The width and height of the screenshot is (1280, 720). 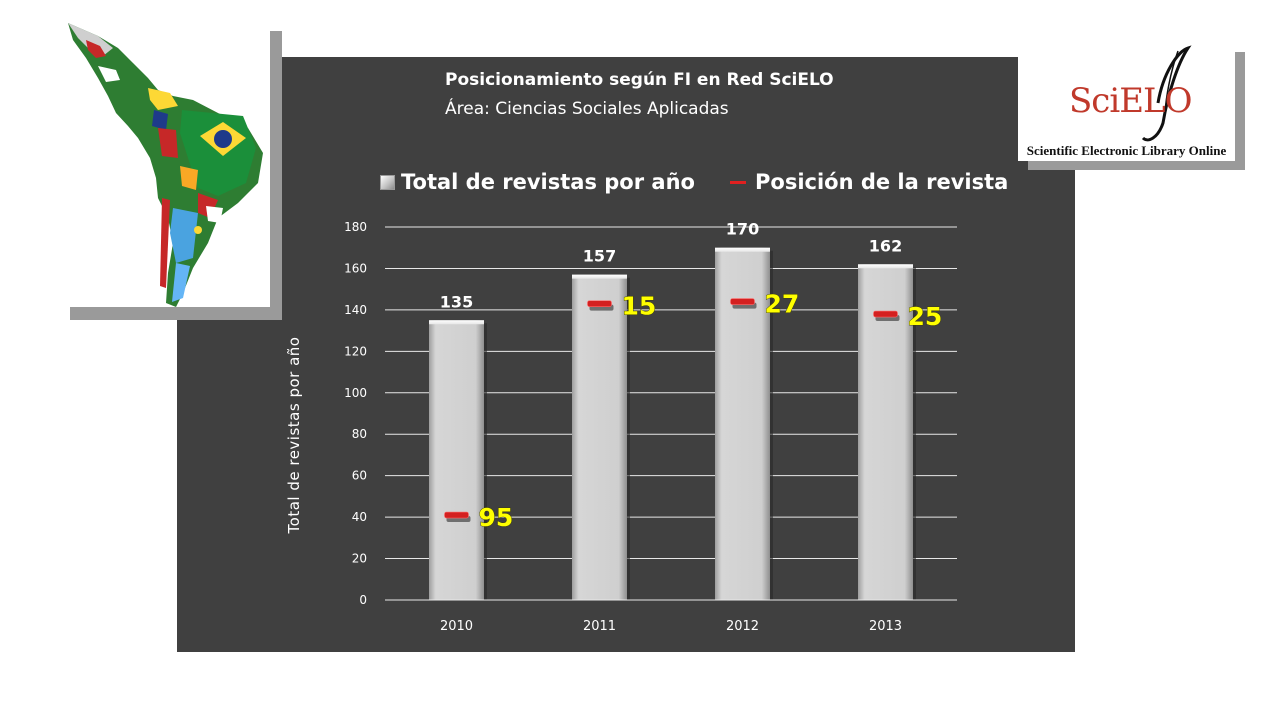 I want to click on legend-item-bars: Total de revistas por año, so click(x=537, y=182).